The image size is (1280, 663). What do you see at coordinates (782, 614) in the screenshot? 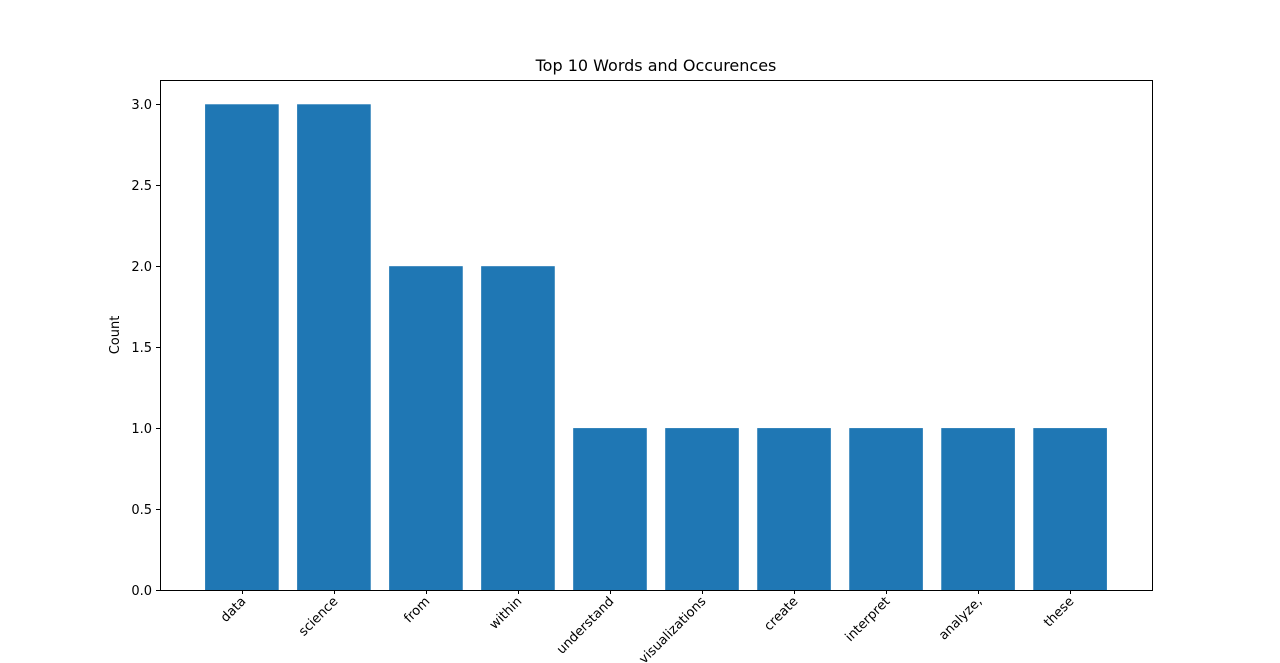
I see `x-tick-label: create` at bounding box center [782, 614].